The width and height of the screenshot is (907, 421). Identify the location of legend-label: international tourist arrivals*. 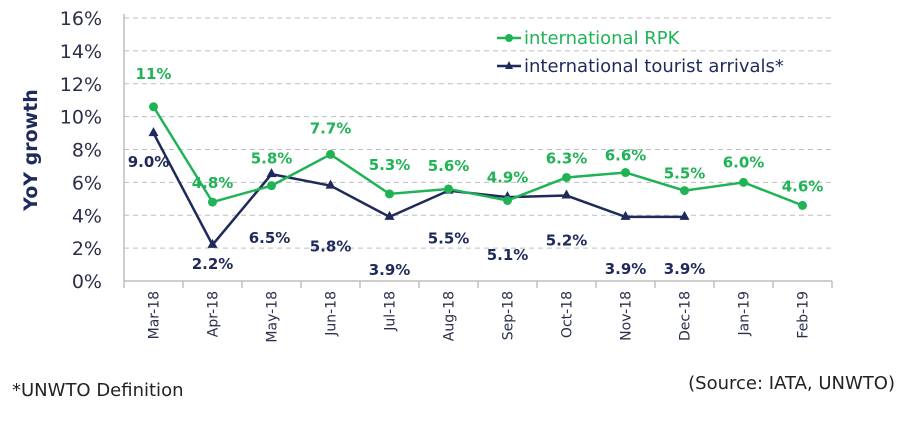
(654, 66).